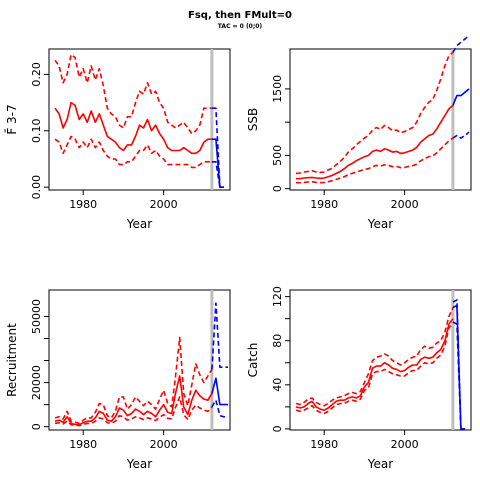 This screenshot has height=480, width=480. What do you see at coordinates (83, 444) in the screenshot?
I see `recruitment-x-tick-label: 1980` at bounding box center [83, 444].